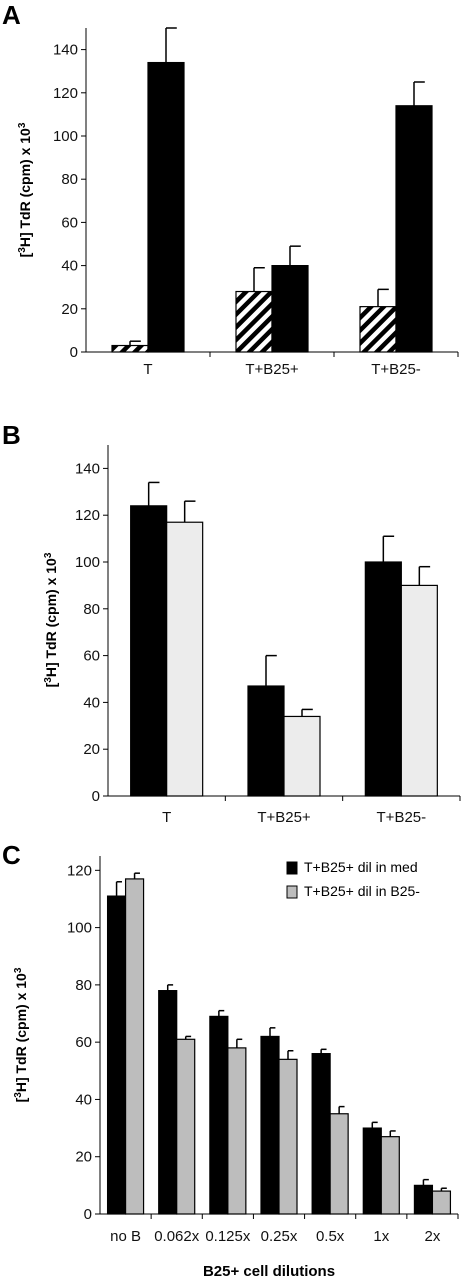 Image resolution: width=473 pixels, height=1280 pixels. What do you see at coordinates (177, 1236) in the screenshot?
I see `x-tick-label: 0.062x` at bounding box center [177, 1236].